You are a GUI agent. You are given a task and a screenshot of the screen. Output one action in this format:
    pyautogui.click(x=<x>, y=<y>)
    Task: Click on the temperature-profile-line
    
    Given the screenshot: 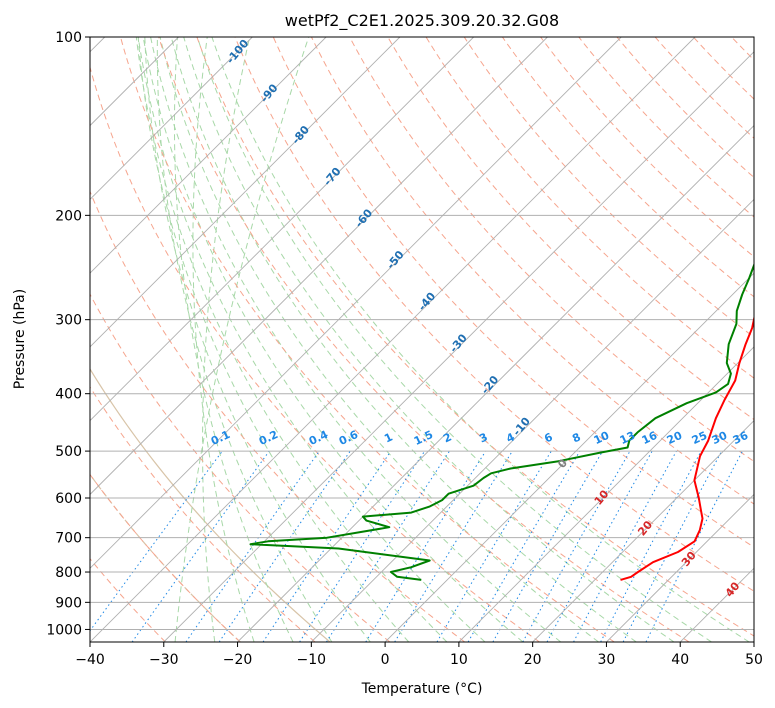 What is the action you would take?
    pyautogui.click(x=687, y=447)
    